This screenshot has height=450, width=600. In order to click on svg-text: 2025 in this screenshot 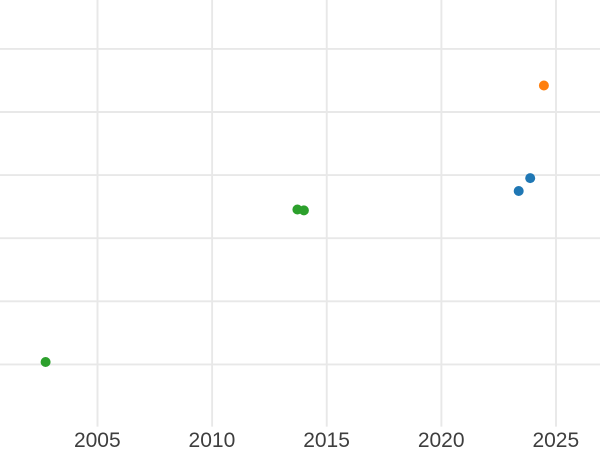, I will do `click(555, 439)`.